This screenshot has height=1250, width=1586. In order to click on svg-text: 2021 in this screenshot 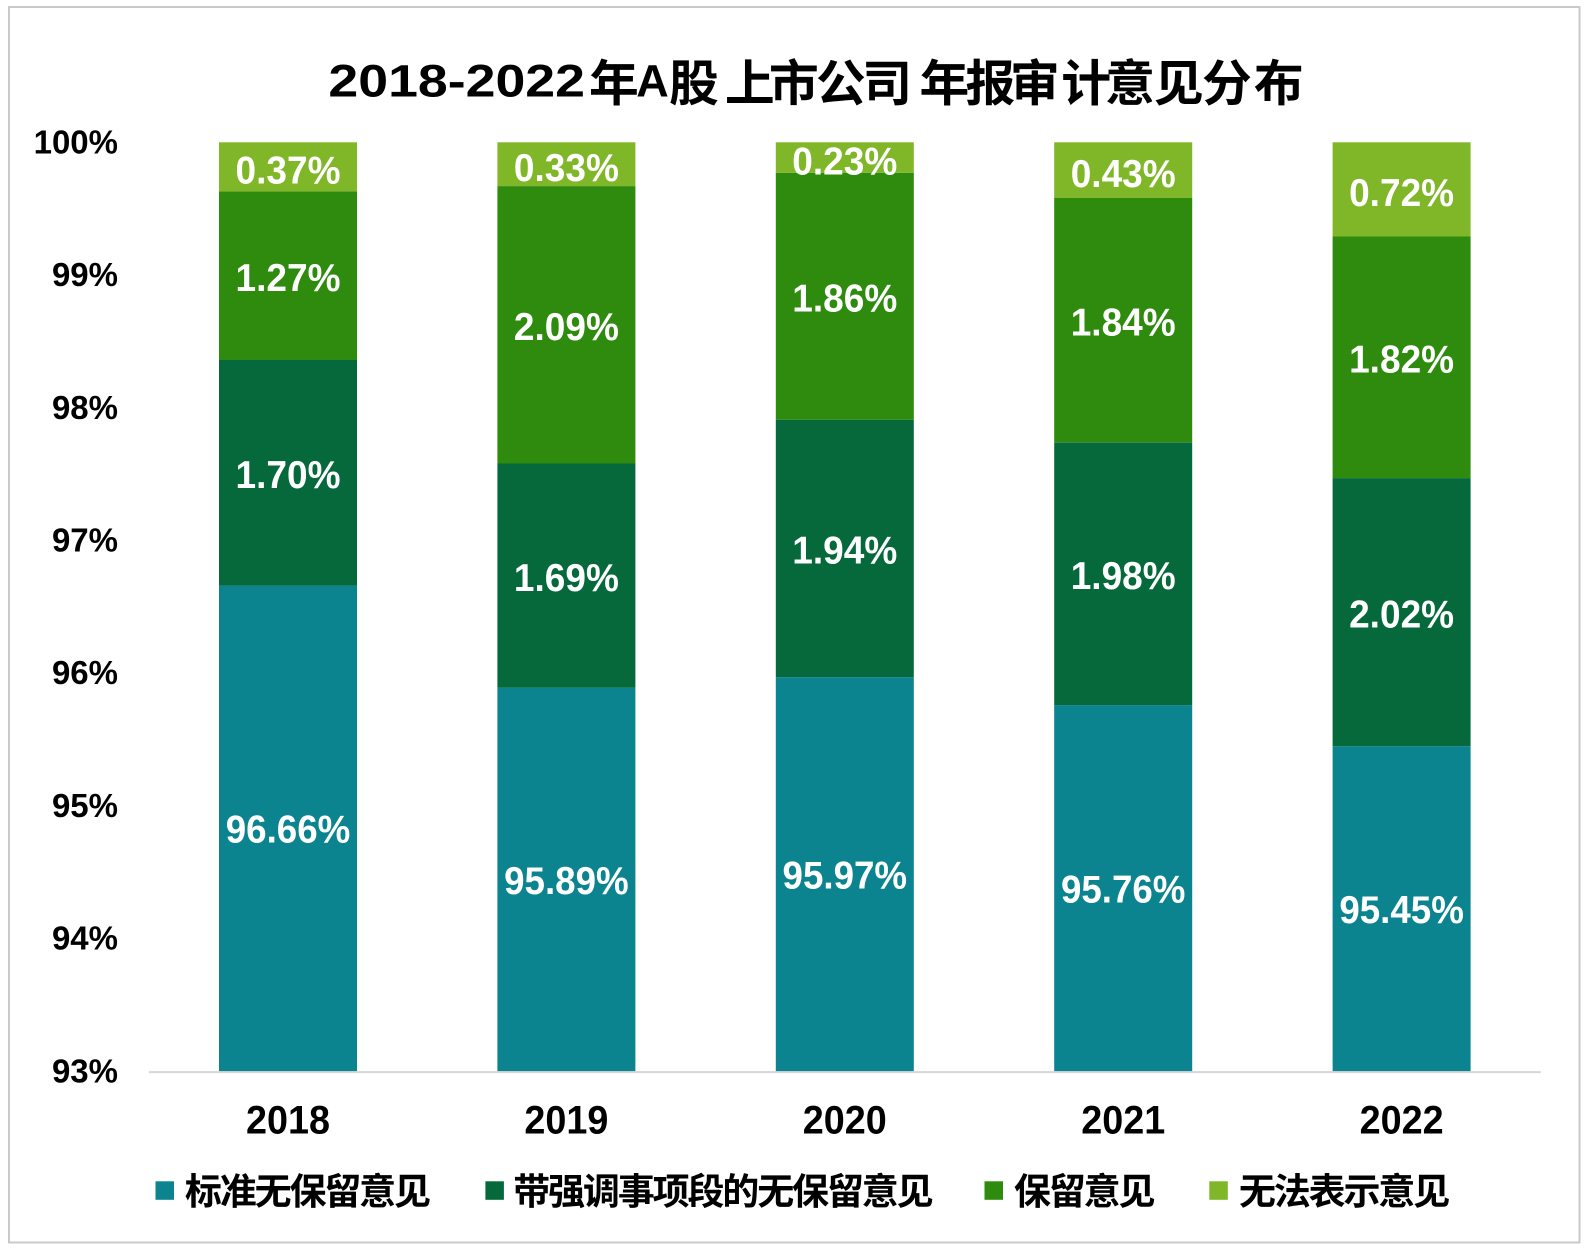, I will do `click(1123, 1121)`.